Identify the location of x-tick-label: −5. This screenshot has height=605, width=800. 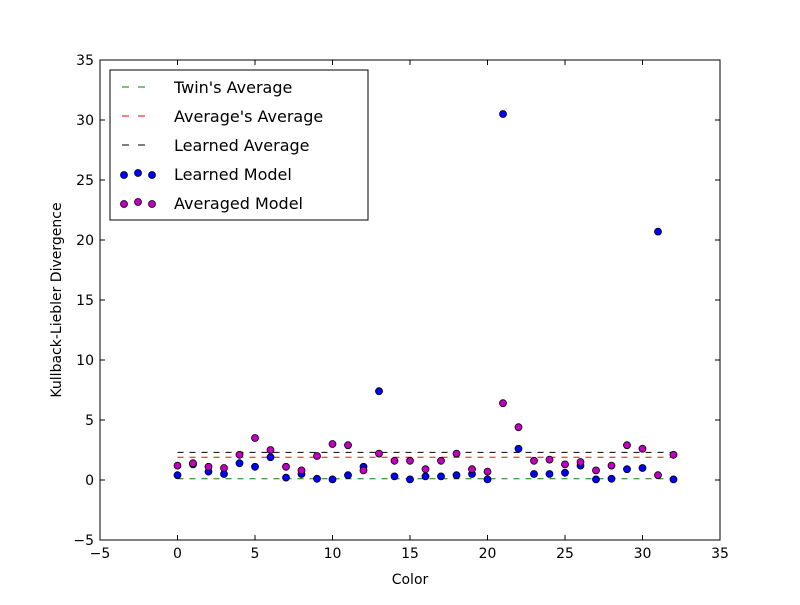
(100, 554).